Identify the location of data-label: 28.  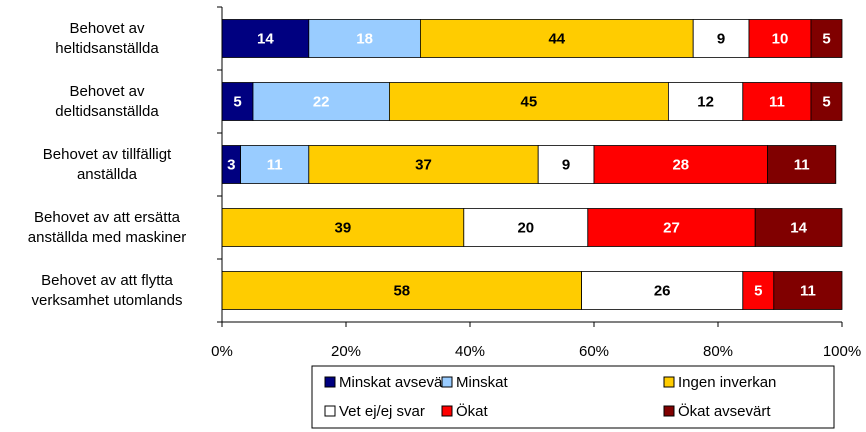
(680, 164).